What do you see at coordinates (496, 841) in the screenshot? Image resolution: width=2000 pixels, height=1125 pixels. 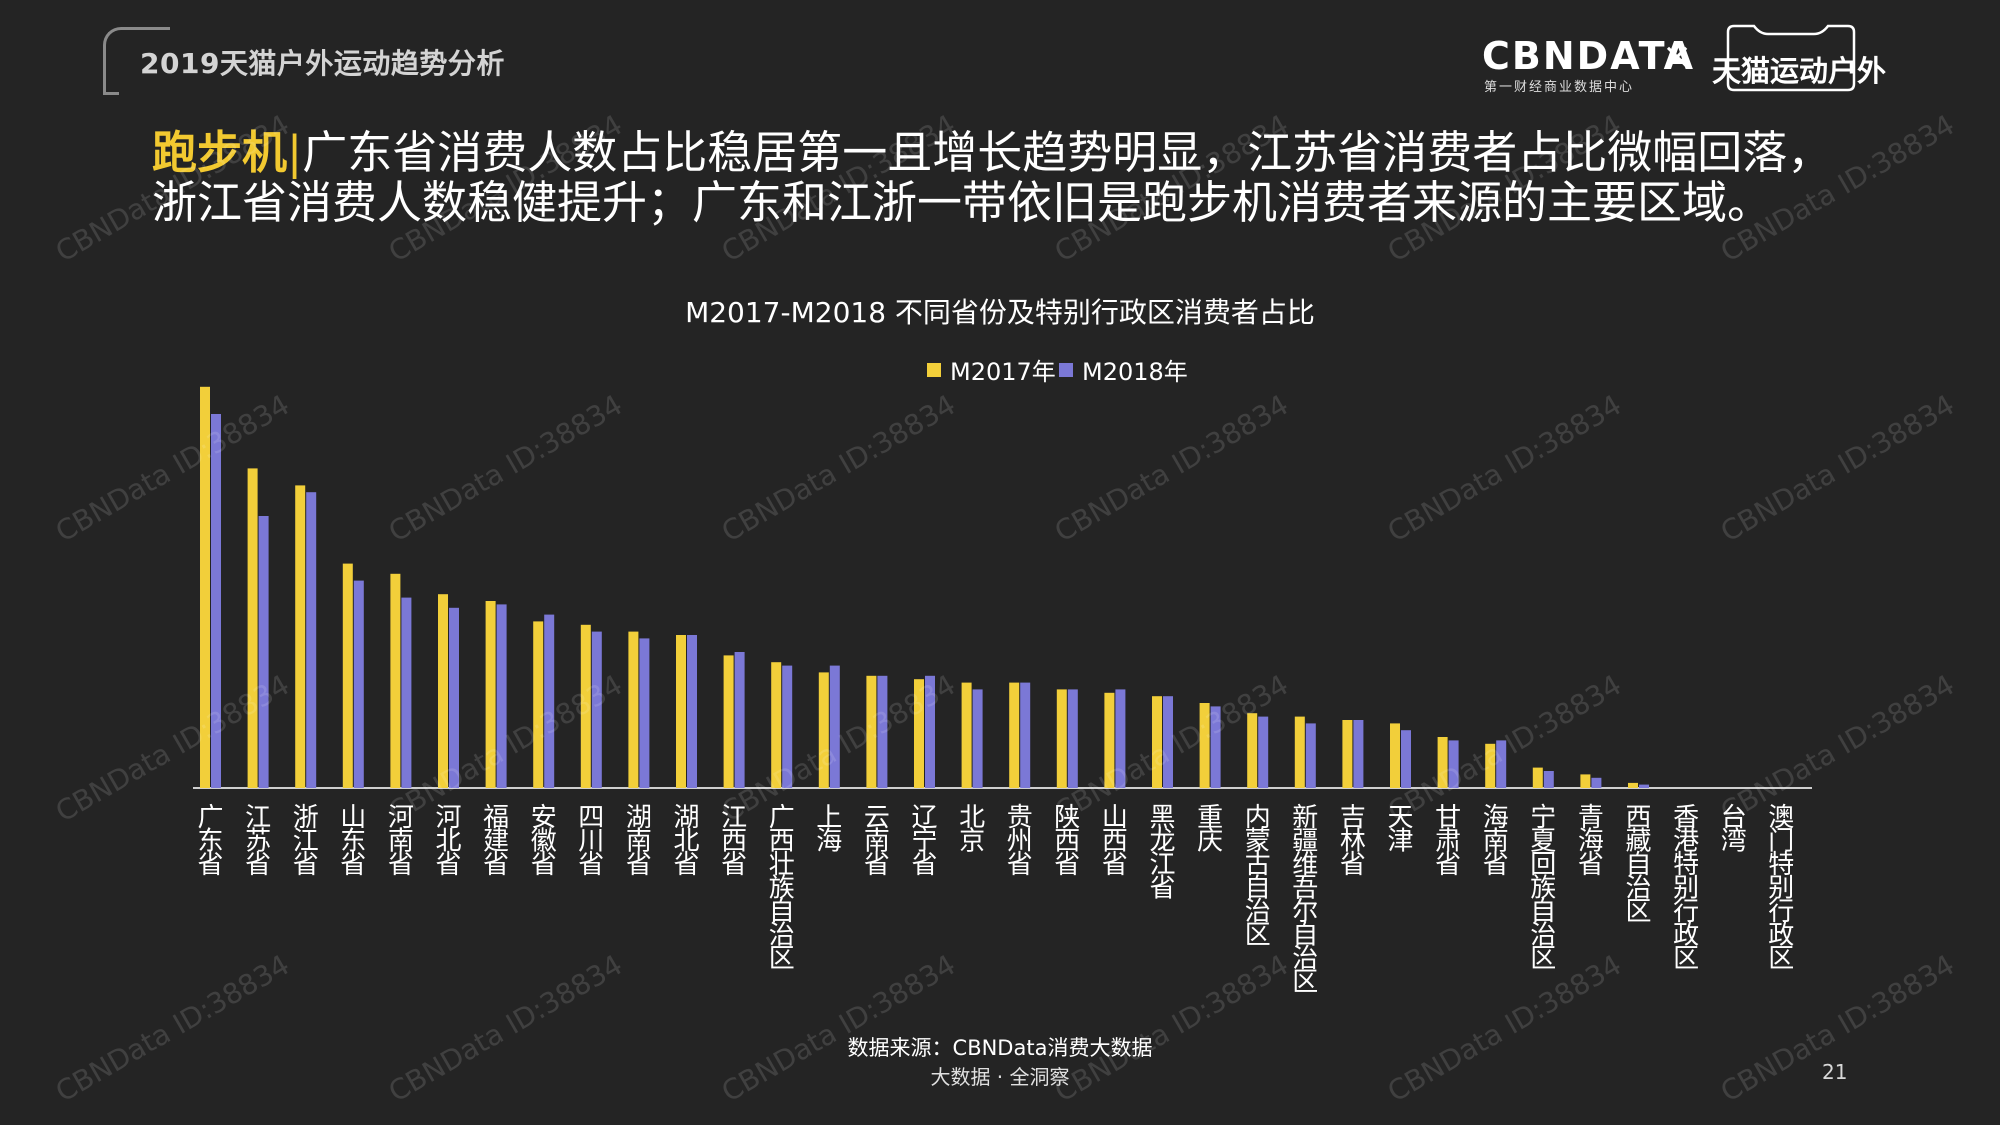 I see `x-tick-label: 福建省` at bounding box center [496, 841].